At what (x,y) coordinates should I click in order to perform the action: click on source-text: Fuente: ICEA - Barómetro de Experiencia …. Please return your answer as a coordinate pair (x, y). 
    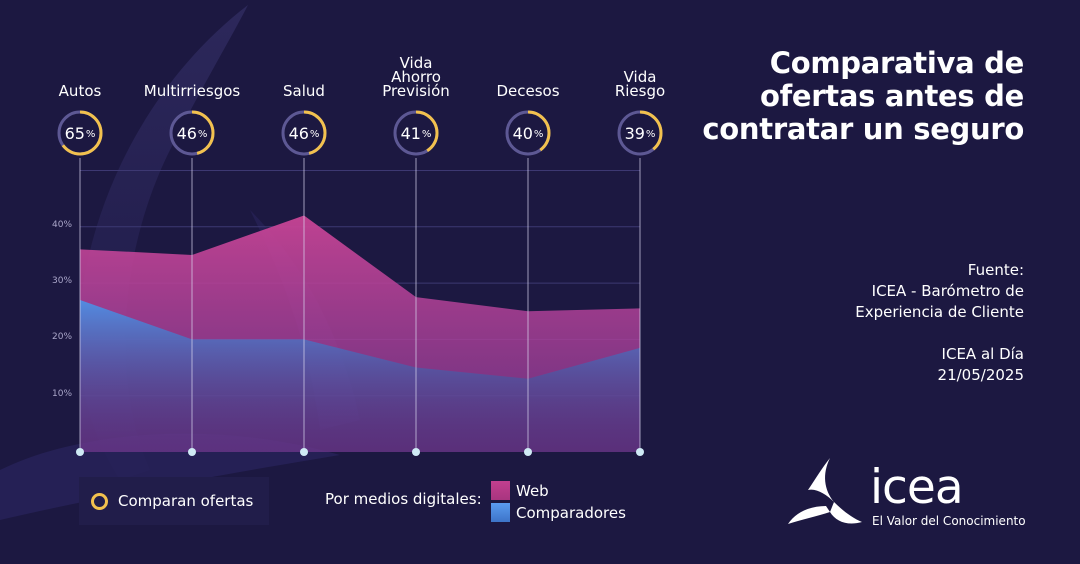
    Looking at the image, I should click on (874, 291).